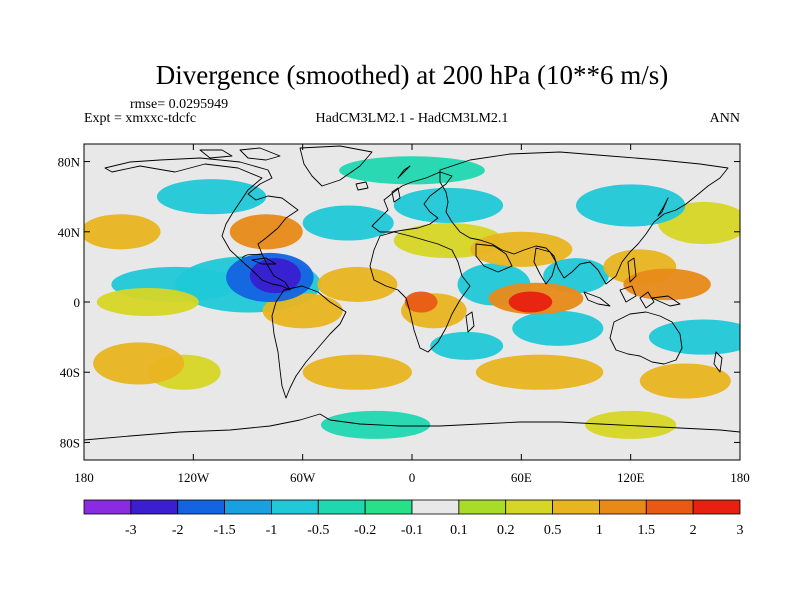 Image resolution: width=800 pixels, height=600 pixels. Describe the element at coordinates (553, 530) in the screenshot. I see `colorbar-label: 0.5` at that location.